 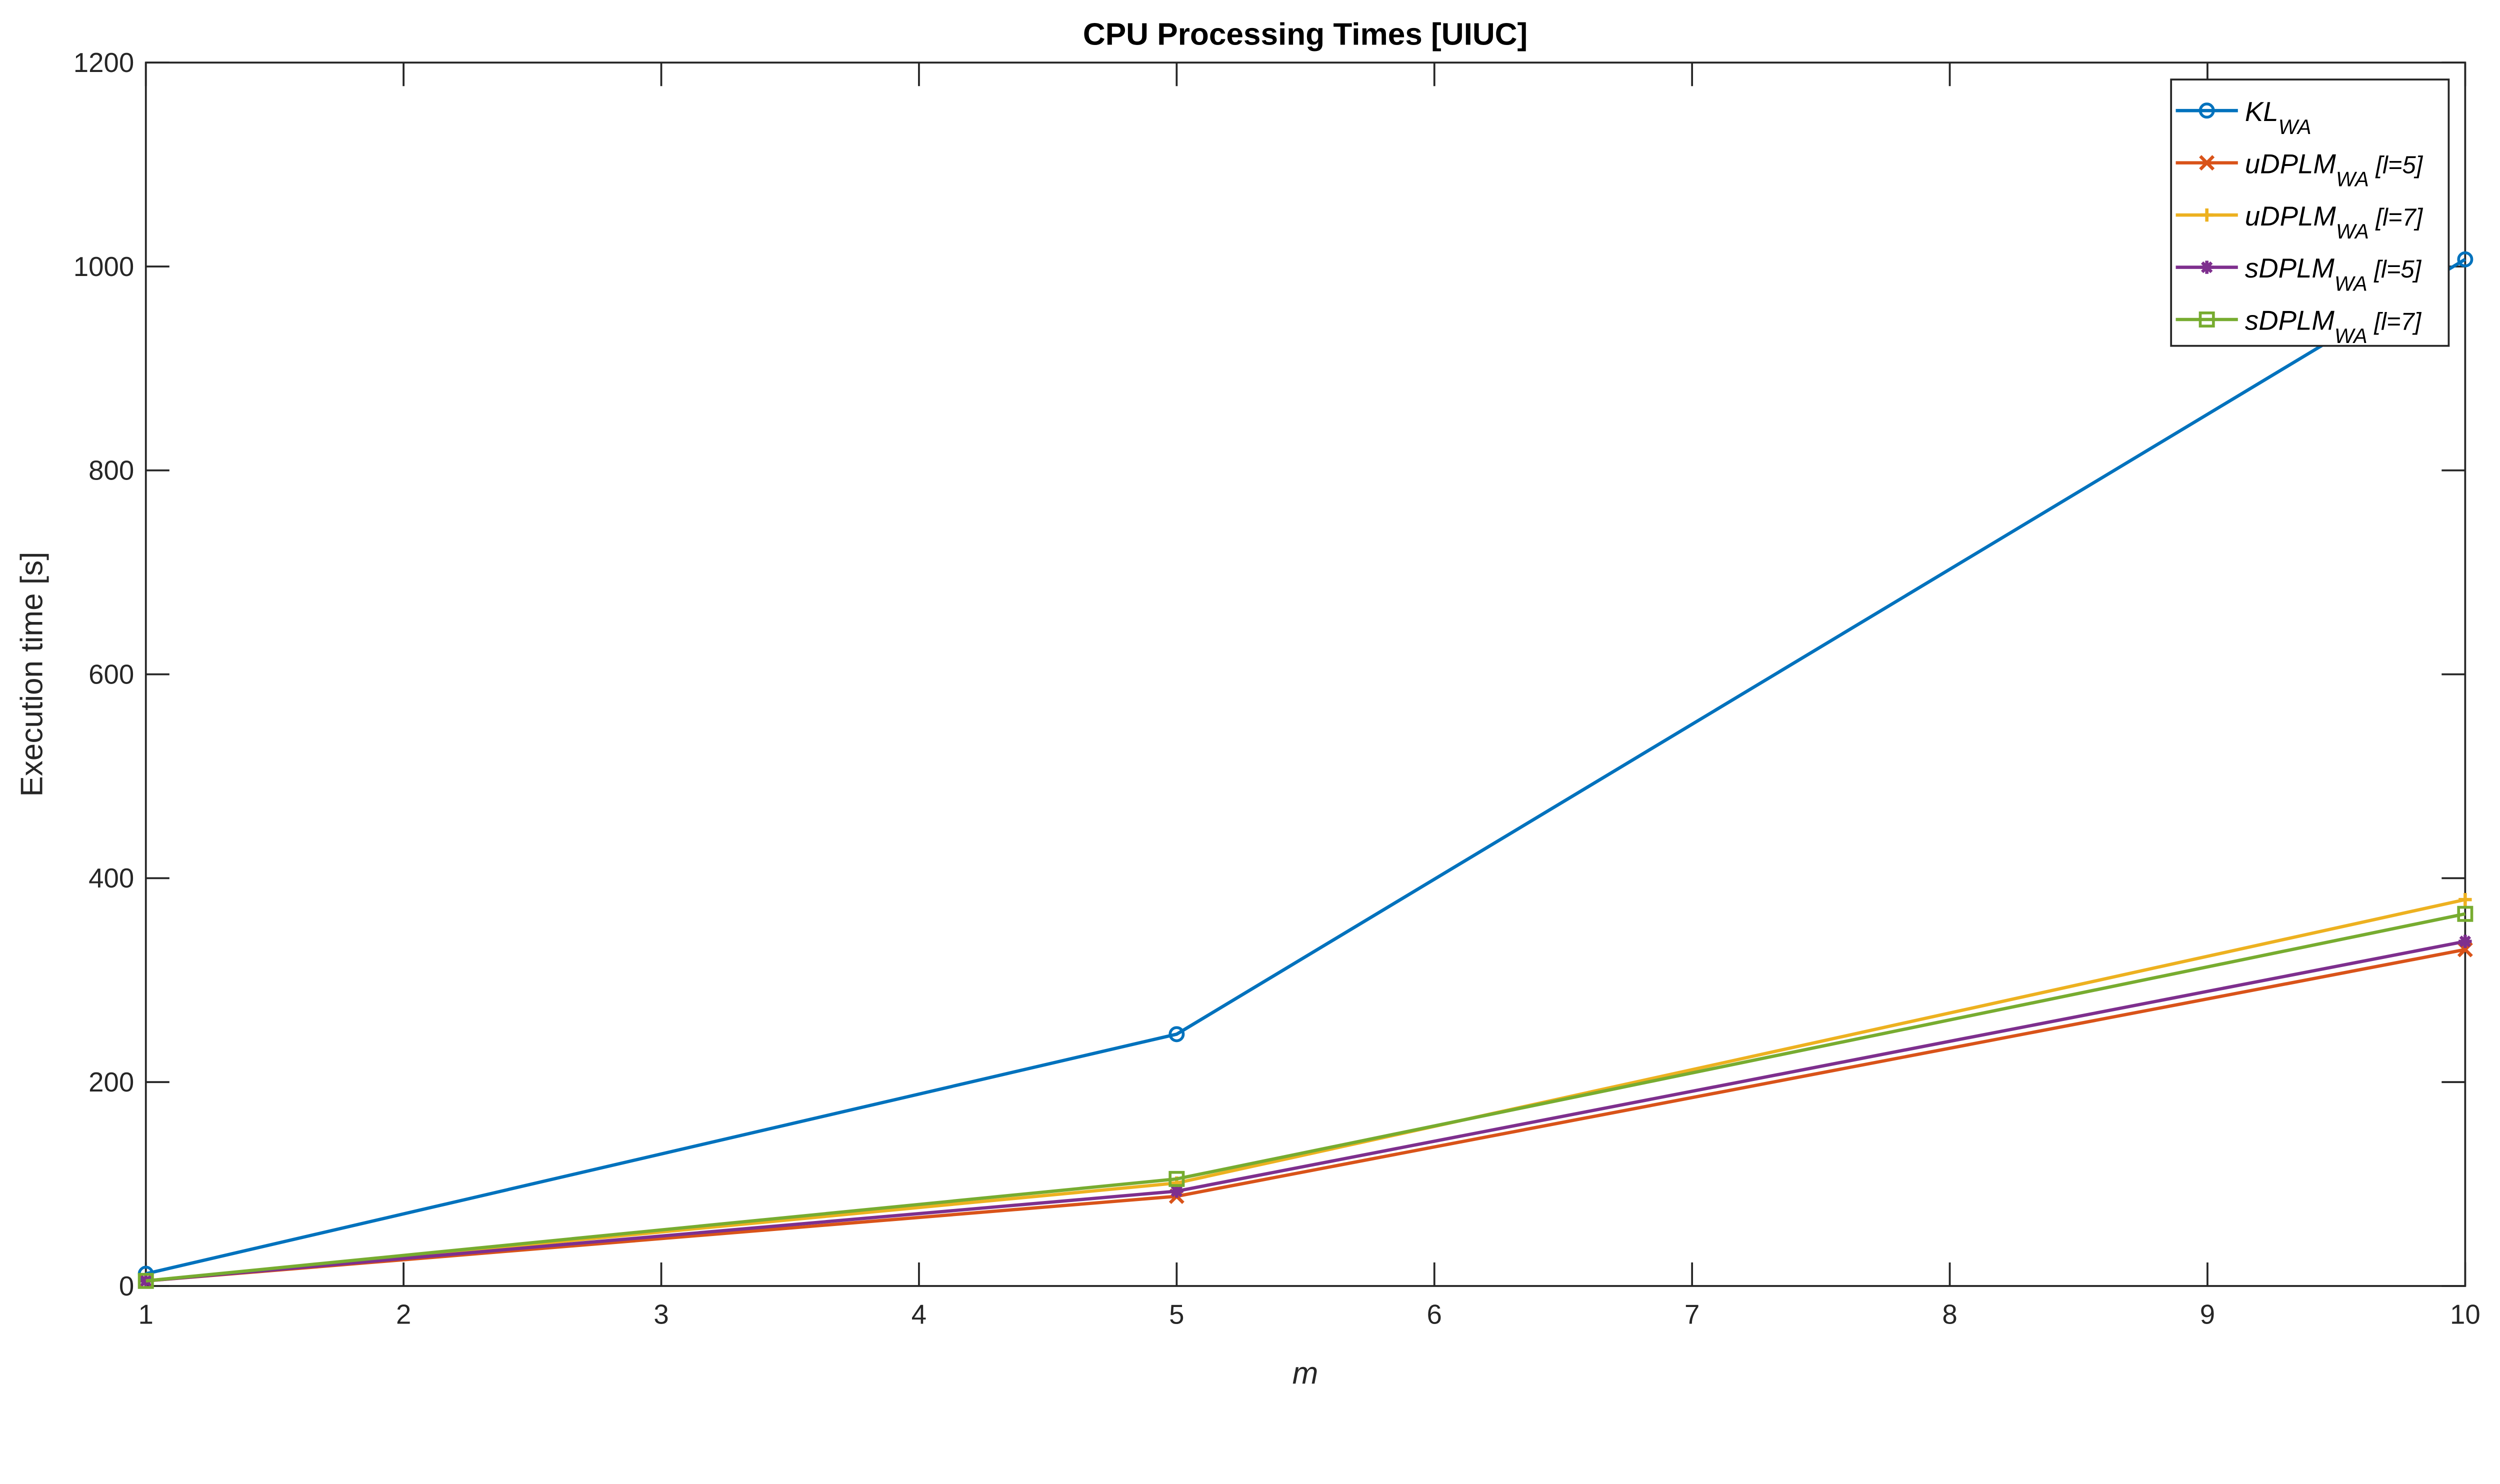 What do you see at coordinates (2465, 1314) in the screenshot?
I see `x-tick-label: 10` at bounding box center [2465, 1314].